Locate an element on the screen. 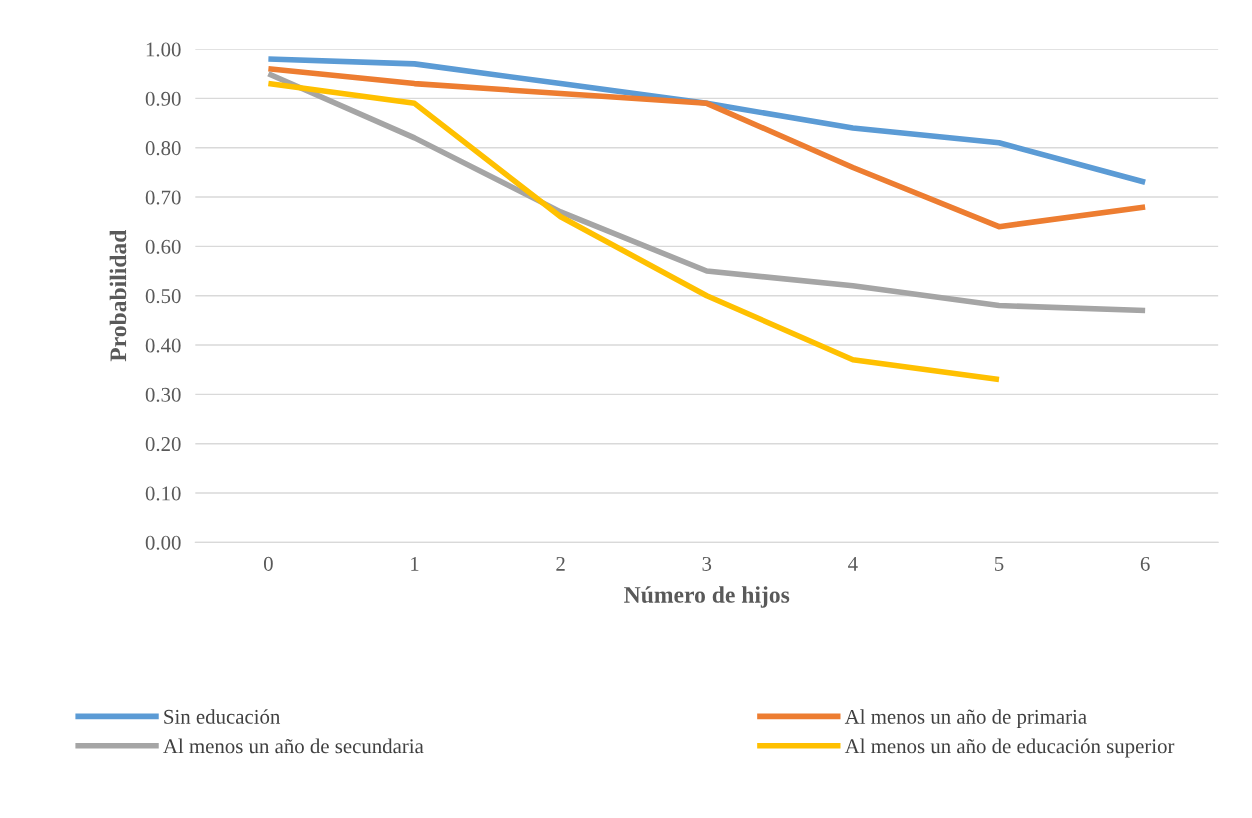 The image size is (1252, 818). y-tick-label: 1.00 is located at coordinates (163, 49).